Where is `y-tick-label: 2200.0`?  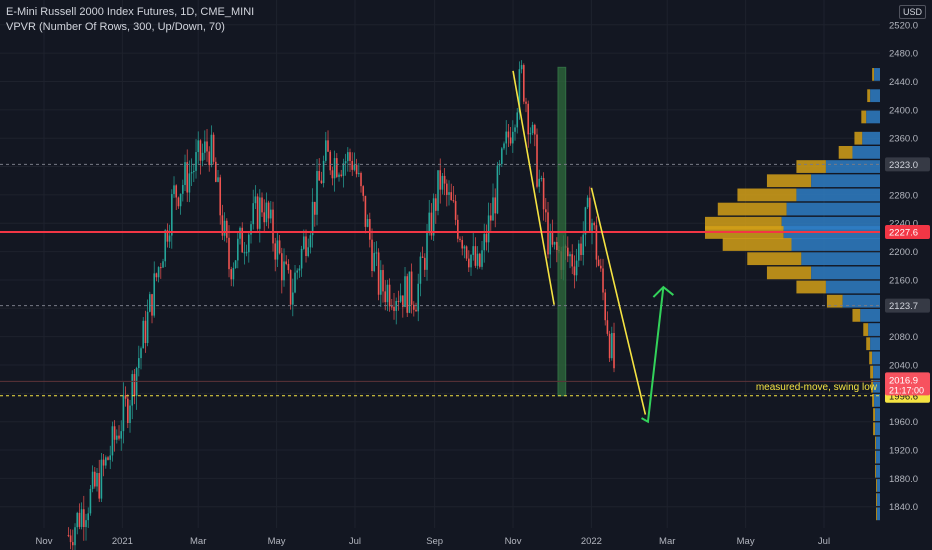
y-tick-label: 2200.0 is located at coordinates (903, 252).